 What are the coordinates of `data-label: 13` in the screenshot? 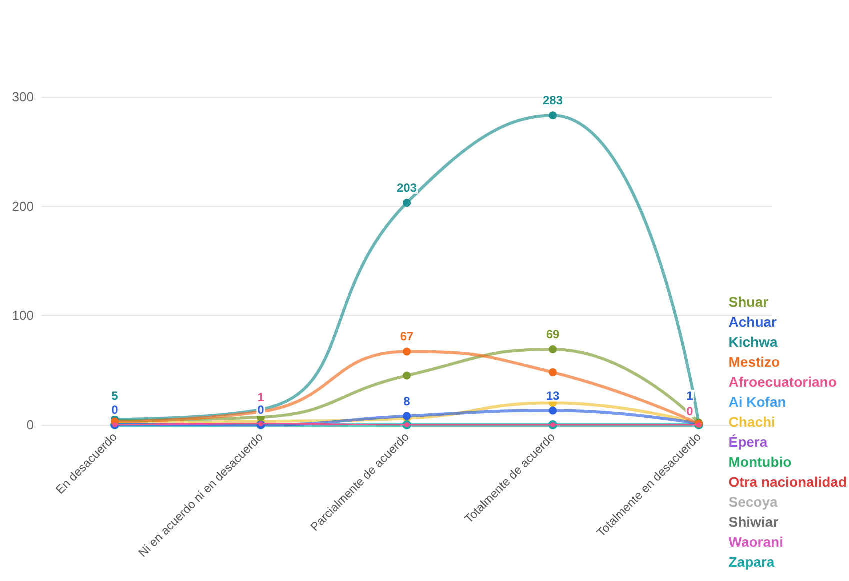 It's located at (553, 395).